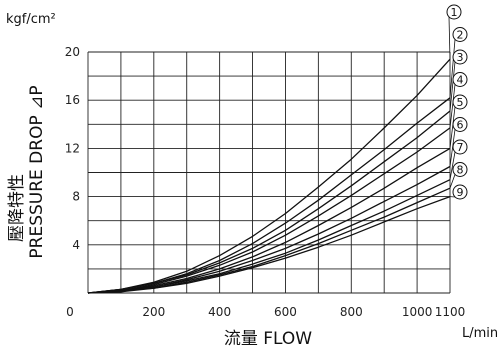  I want to click on x-tick-label: 600, so click(285, 312).